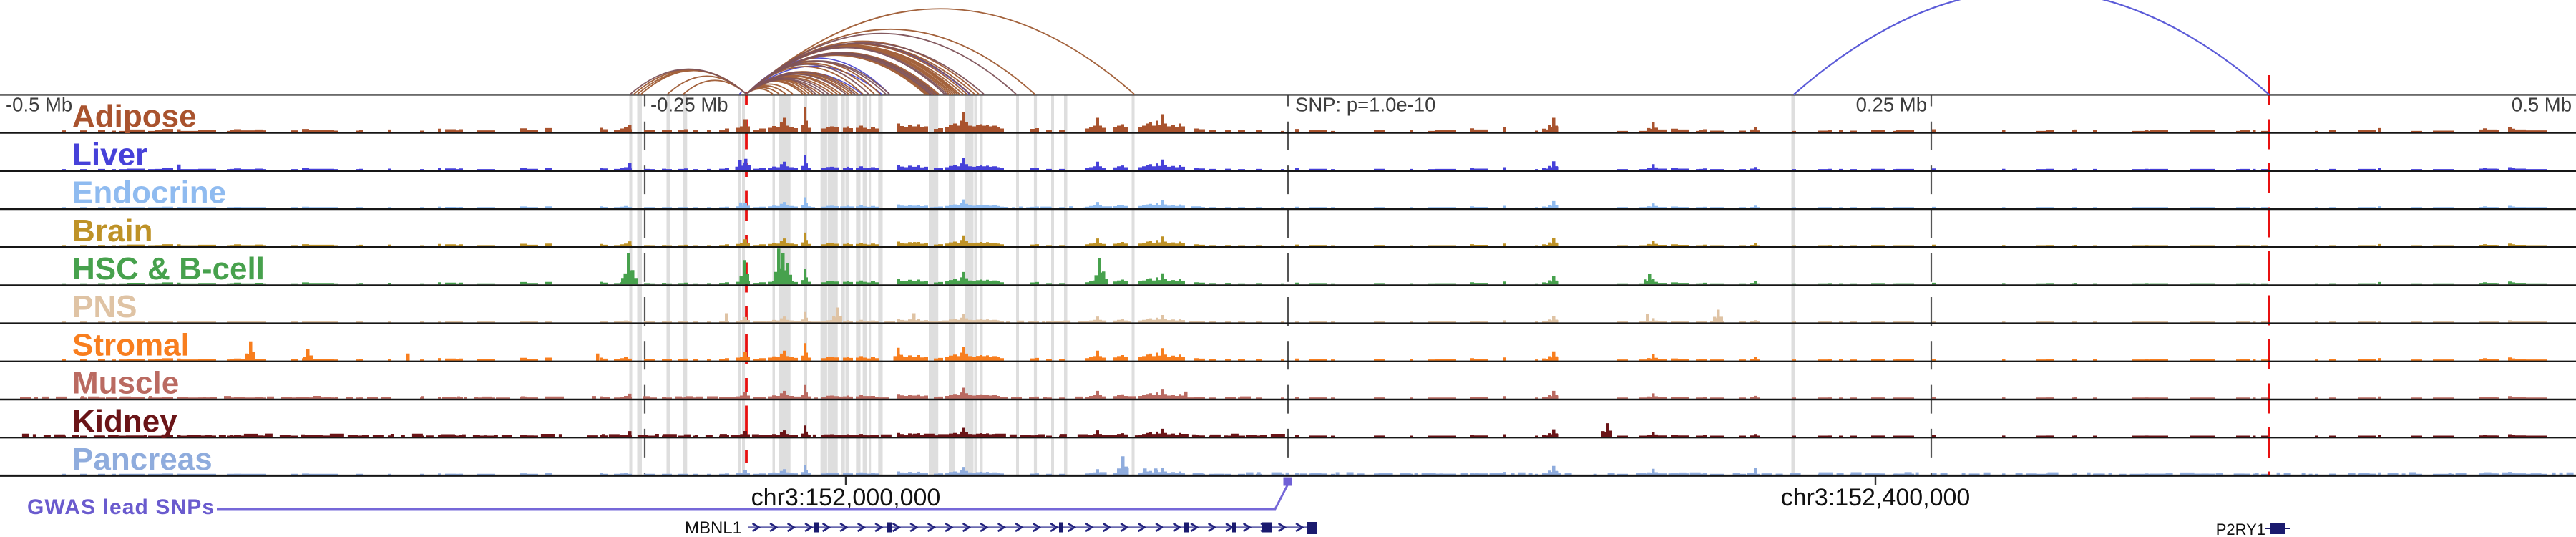 This screenshot has height=537, width=2576. Describe the element at coordinates (131, 344) in the screenshot. I see `svg-text: Stromal` at that location.